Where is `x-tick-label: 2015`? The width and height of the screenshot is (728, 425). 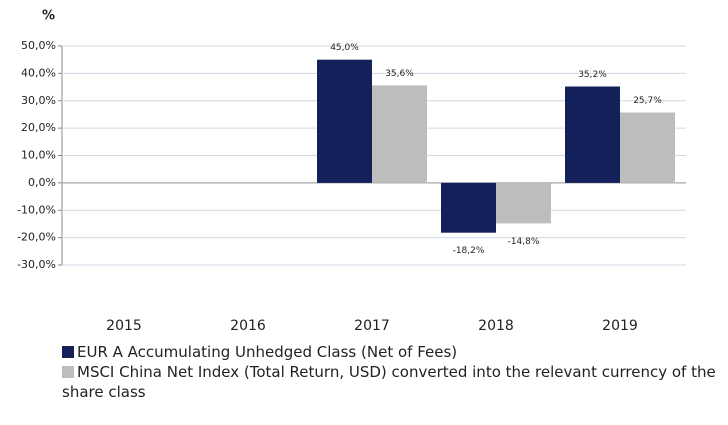
x-tick-label: 2015 is located at coordinates (124, 326).